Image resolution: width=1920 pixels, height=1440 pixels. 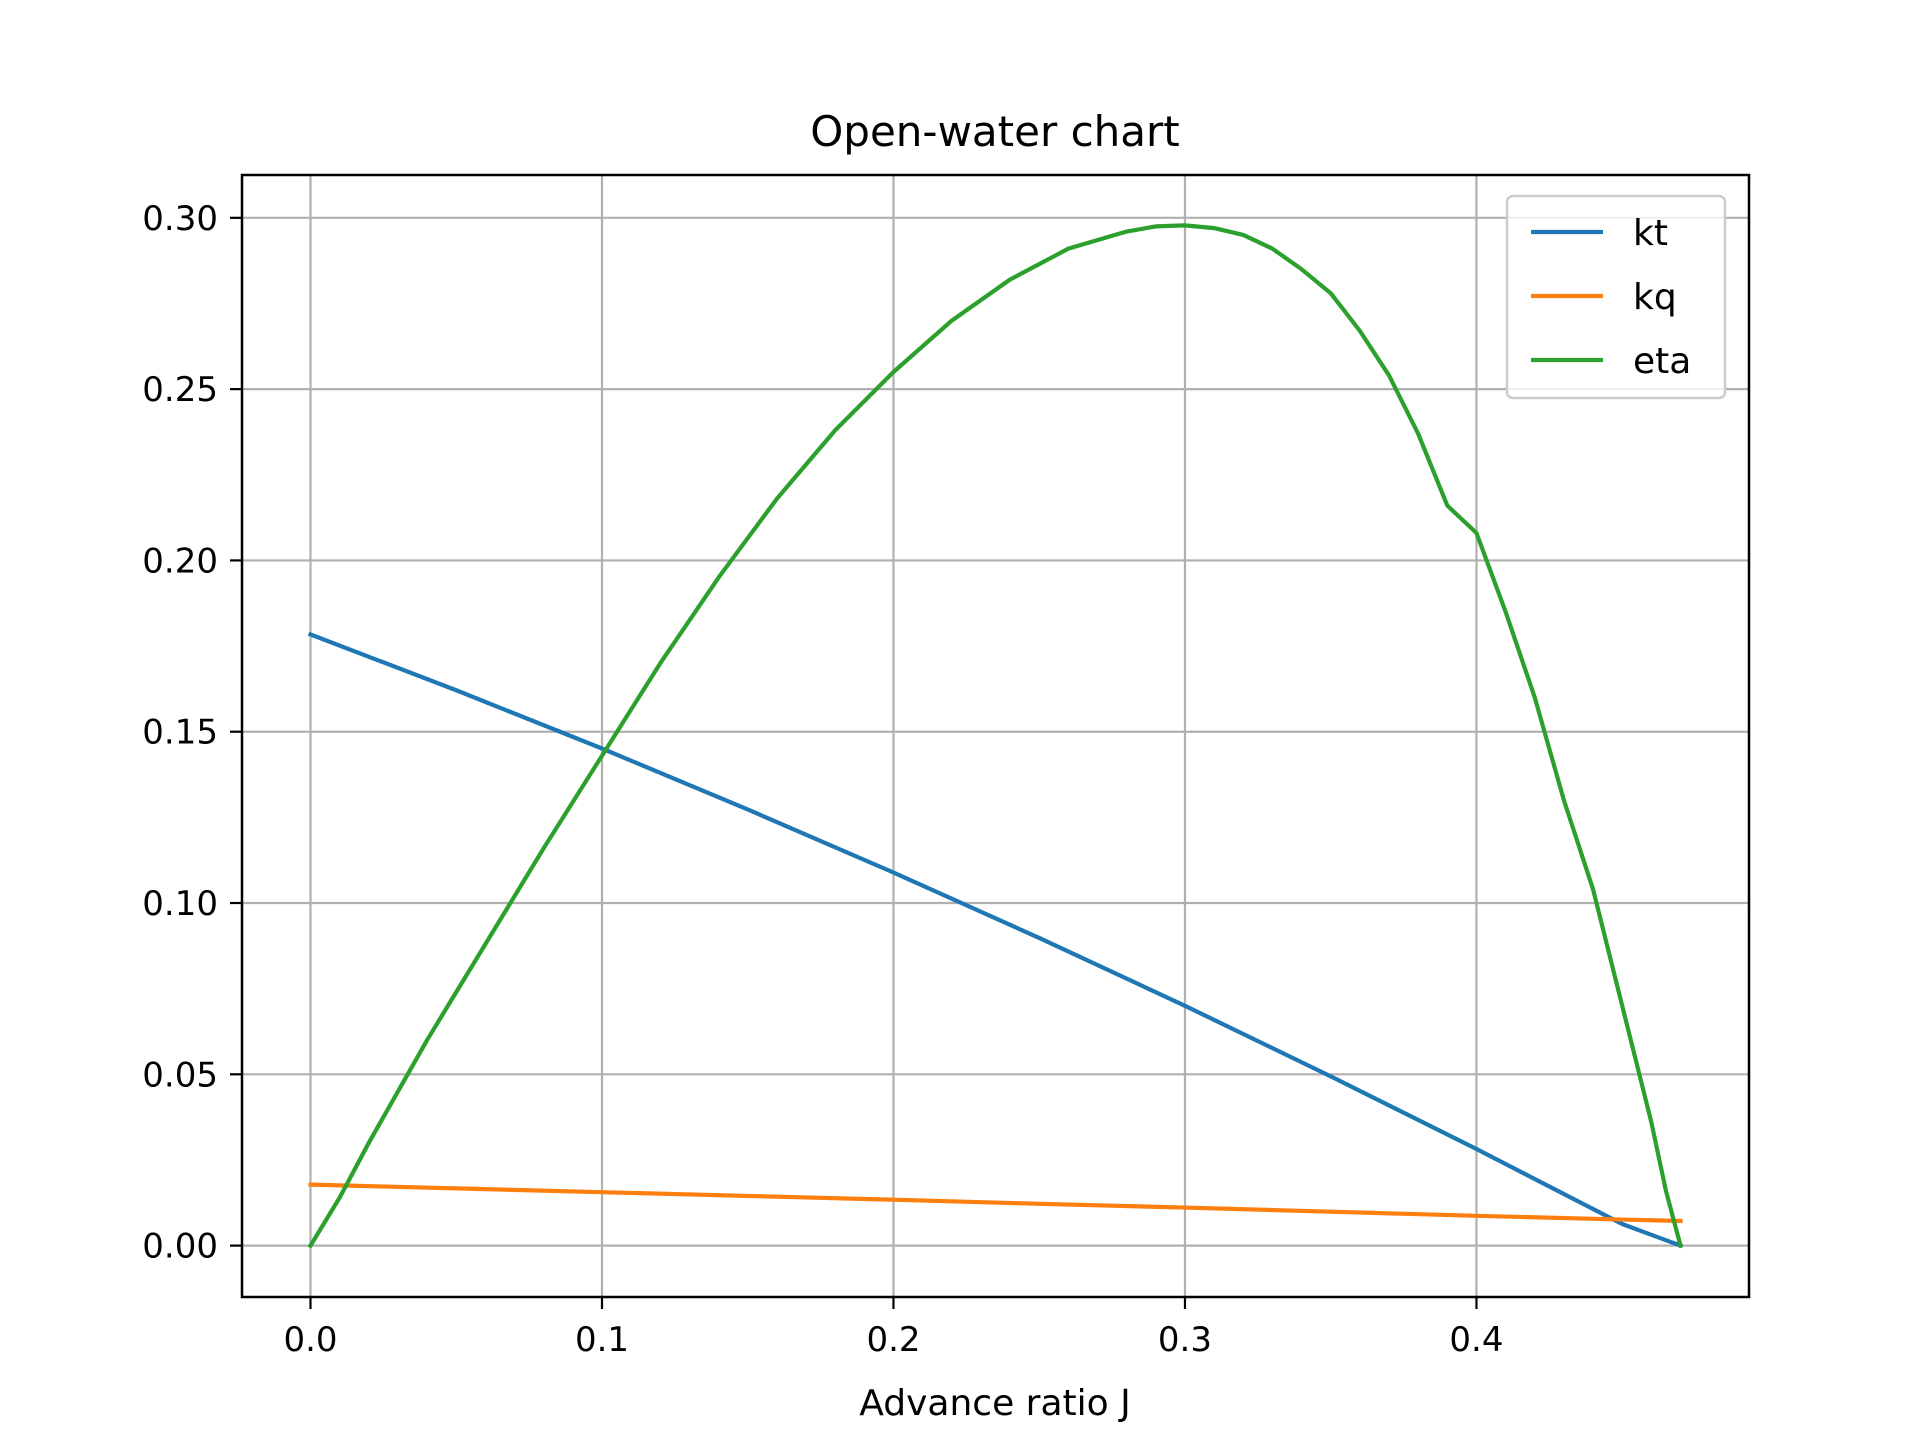 What do you see at coordinates (893, 1340) in the screenshot?
I see `x-tick-label: 0.2` at bounding box center [893, 1340].